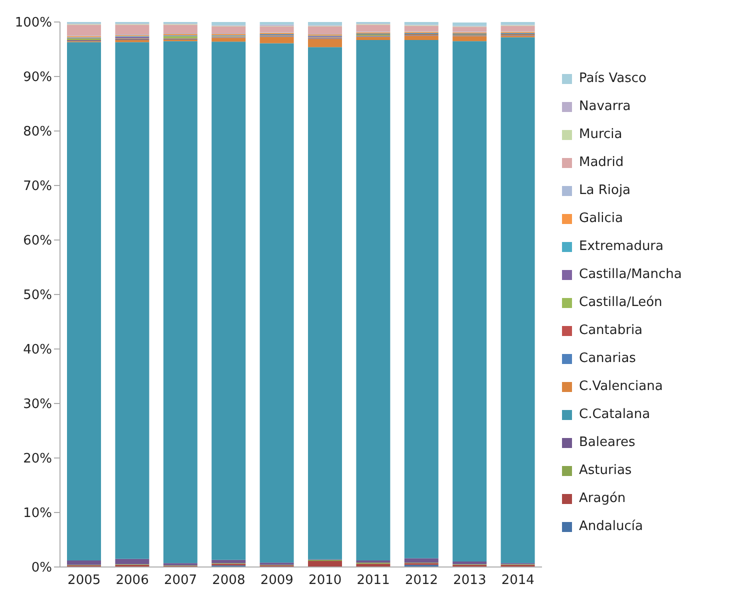 This screenshot has height=605, width=740. I want to click on x-tick-label: 2007, so click(181, 580).